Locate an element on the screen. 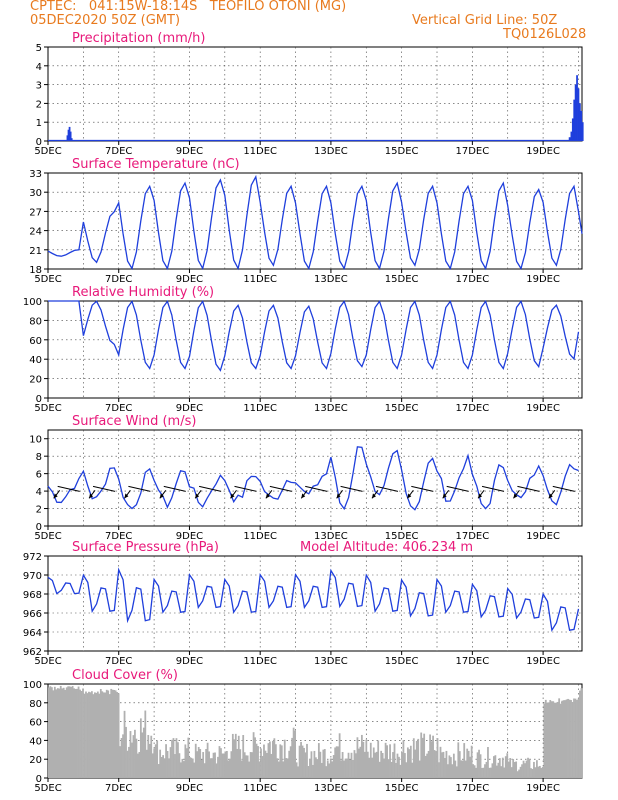 The height and width of the screenshot is (800, 618). humidity-ytick-label: 0 is located at coordinates (39, 399).